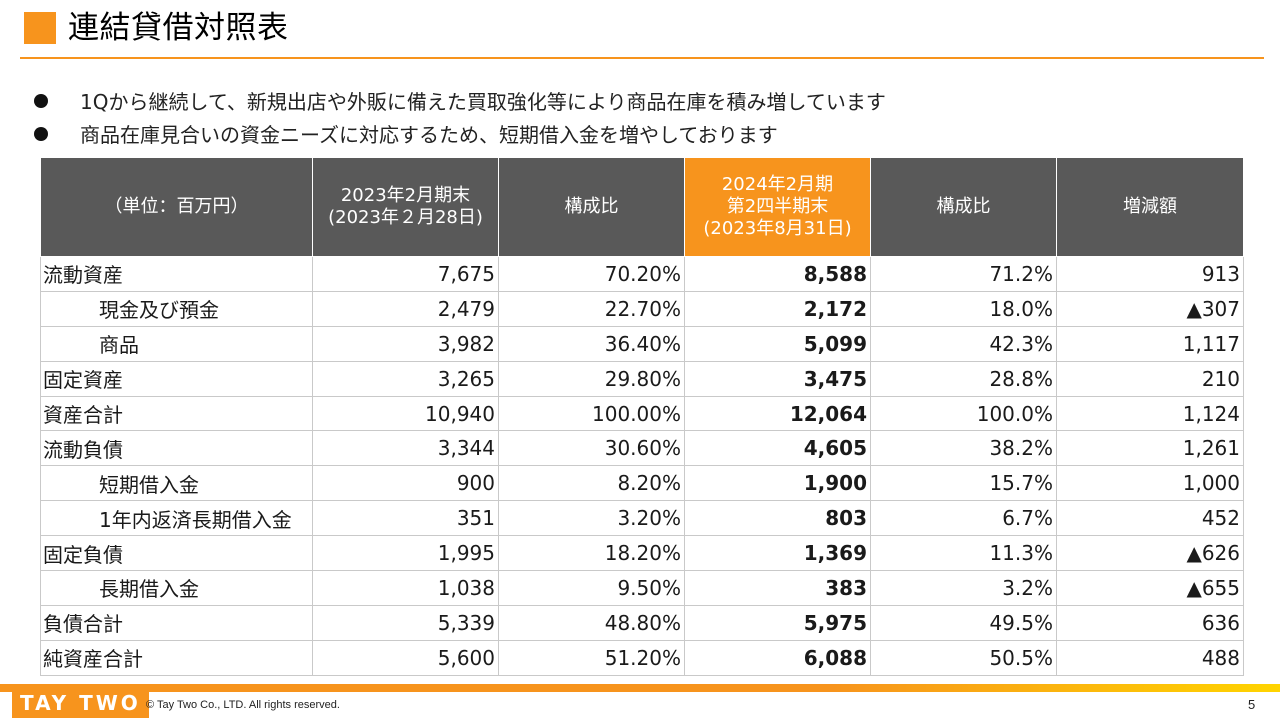  What do you see at coordinates (405, 308) in the screenshot?
I see `prev-value: 2,479` at bounding box center [405, 308].